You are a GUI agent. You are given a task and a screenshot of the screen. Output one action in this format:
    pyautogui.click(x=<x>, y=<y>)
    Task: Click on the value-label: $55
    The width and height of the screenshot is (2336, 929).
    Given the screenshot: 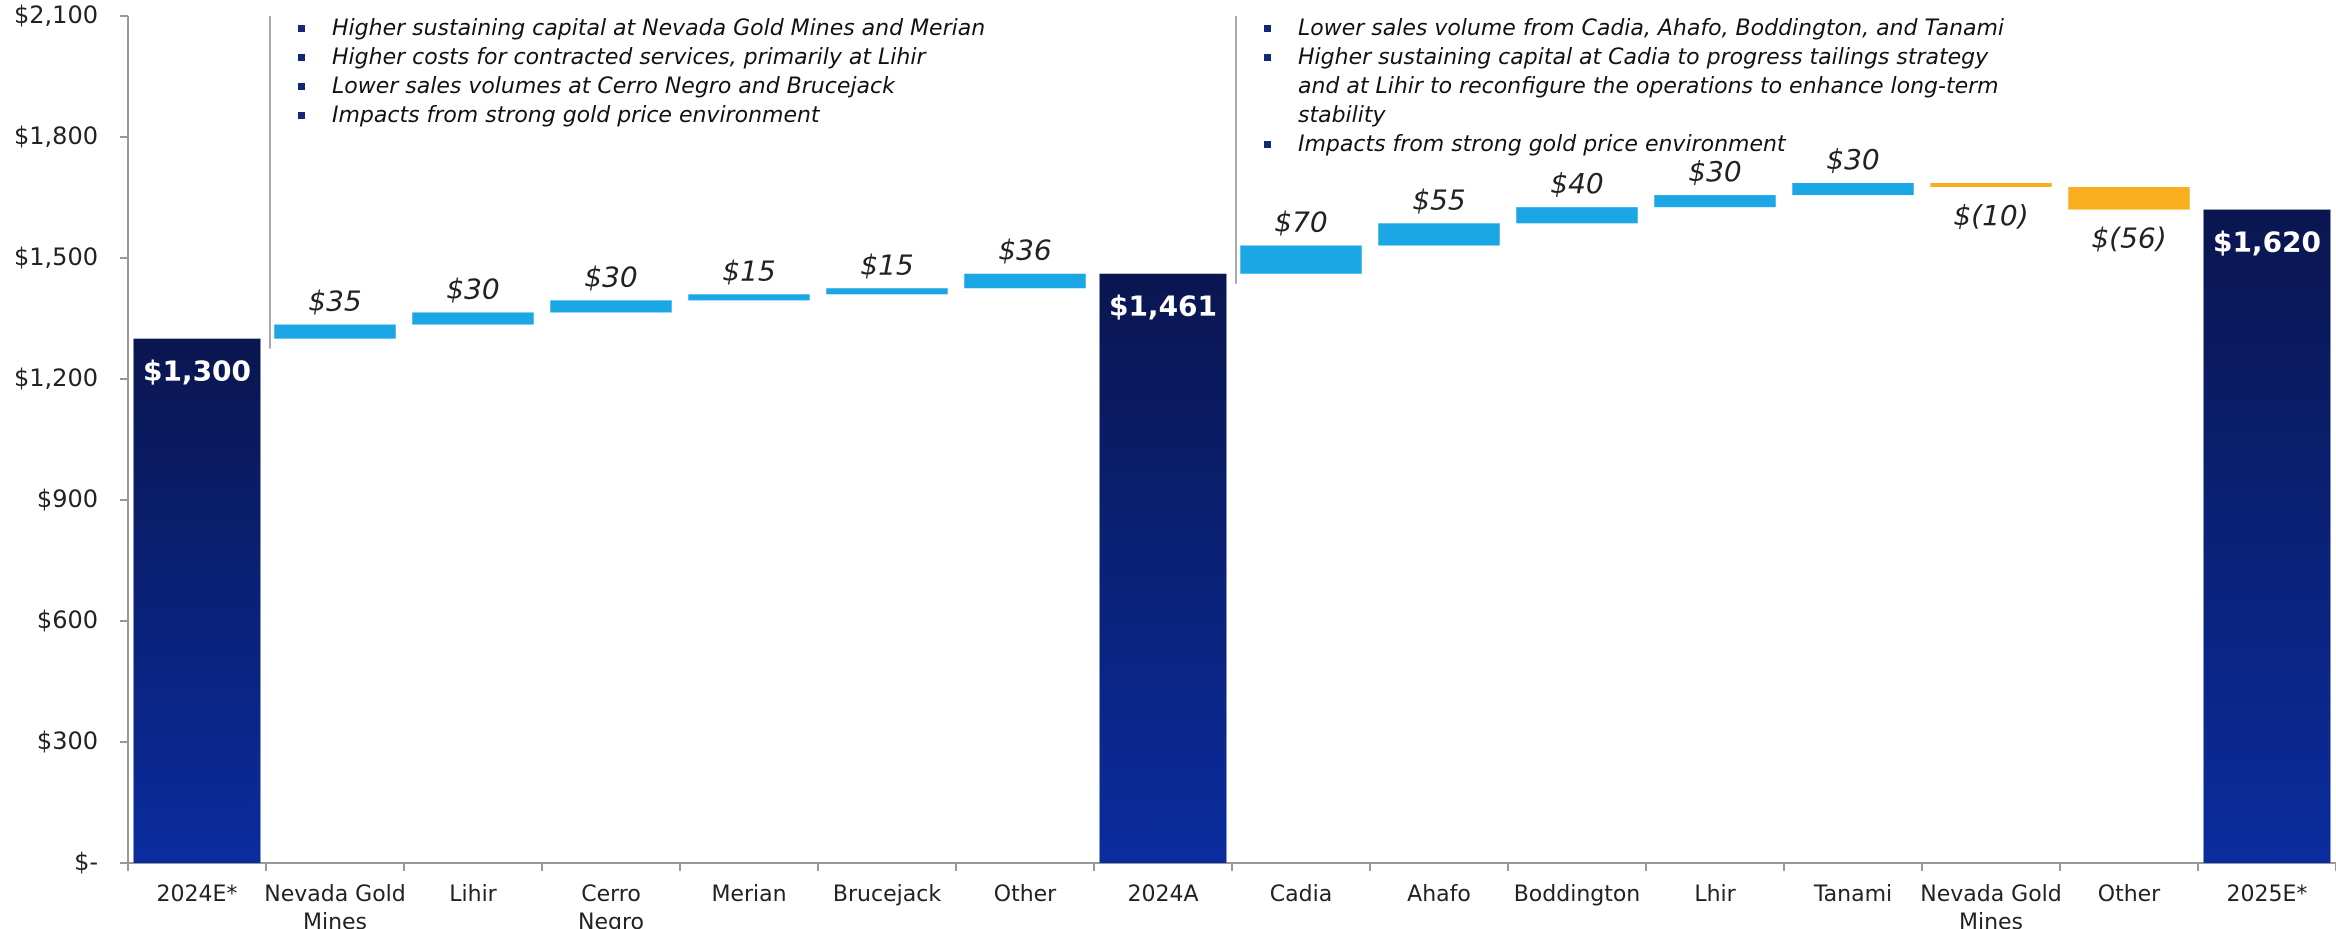 What is the action you would take?
    pyautogui.click(x=1438, y=199)
    